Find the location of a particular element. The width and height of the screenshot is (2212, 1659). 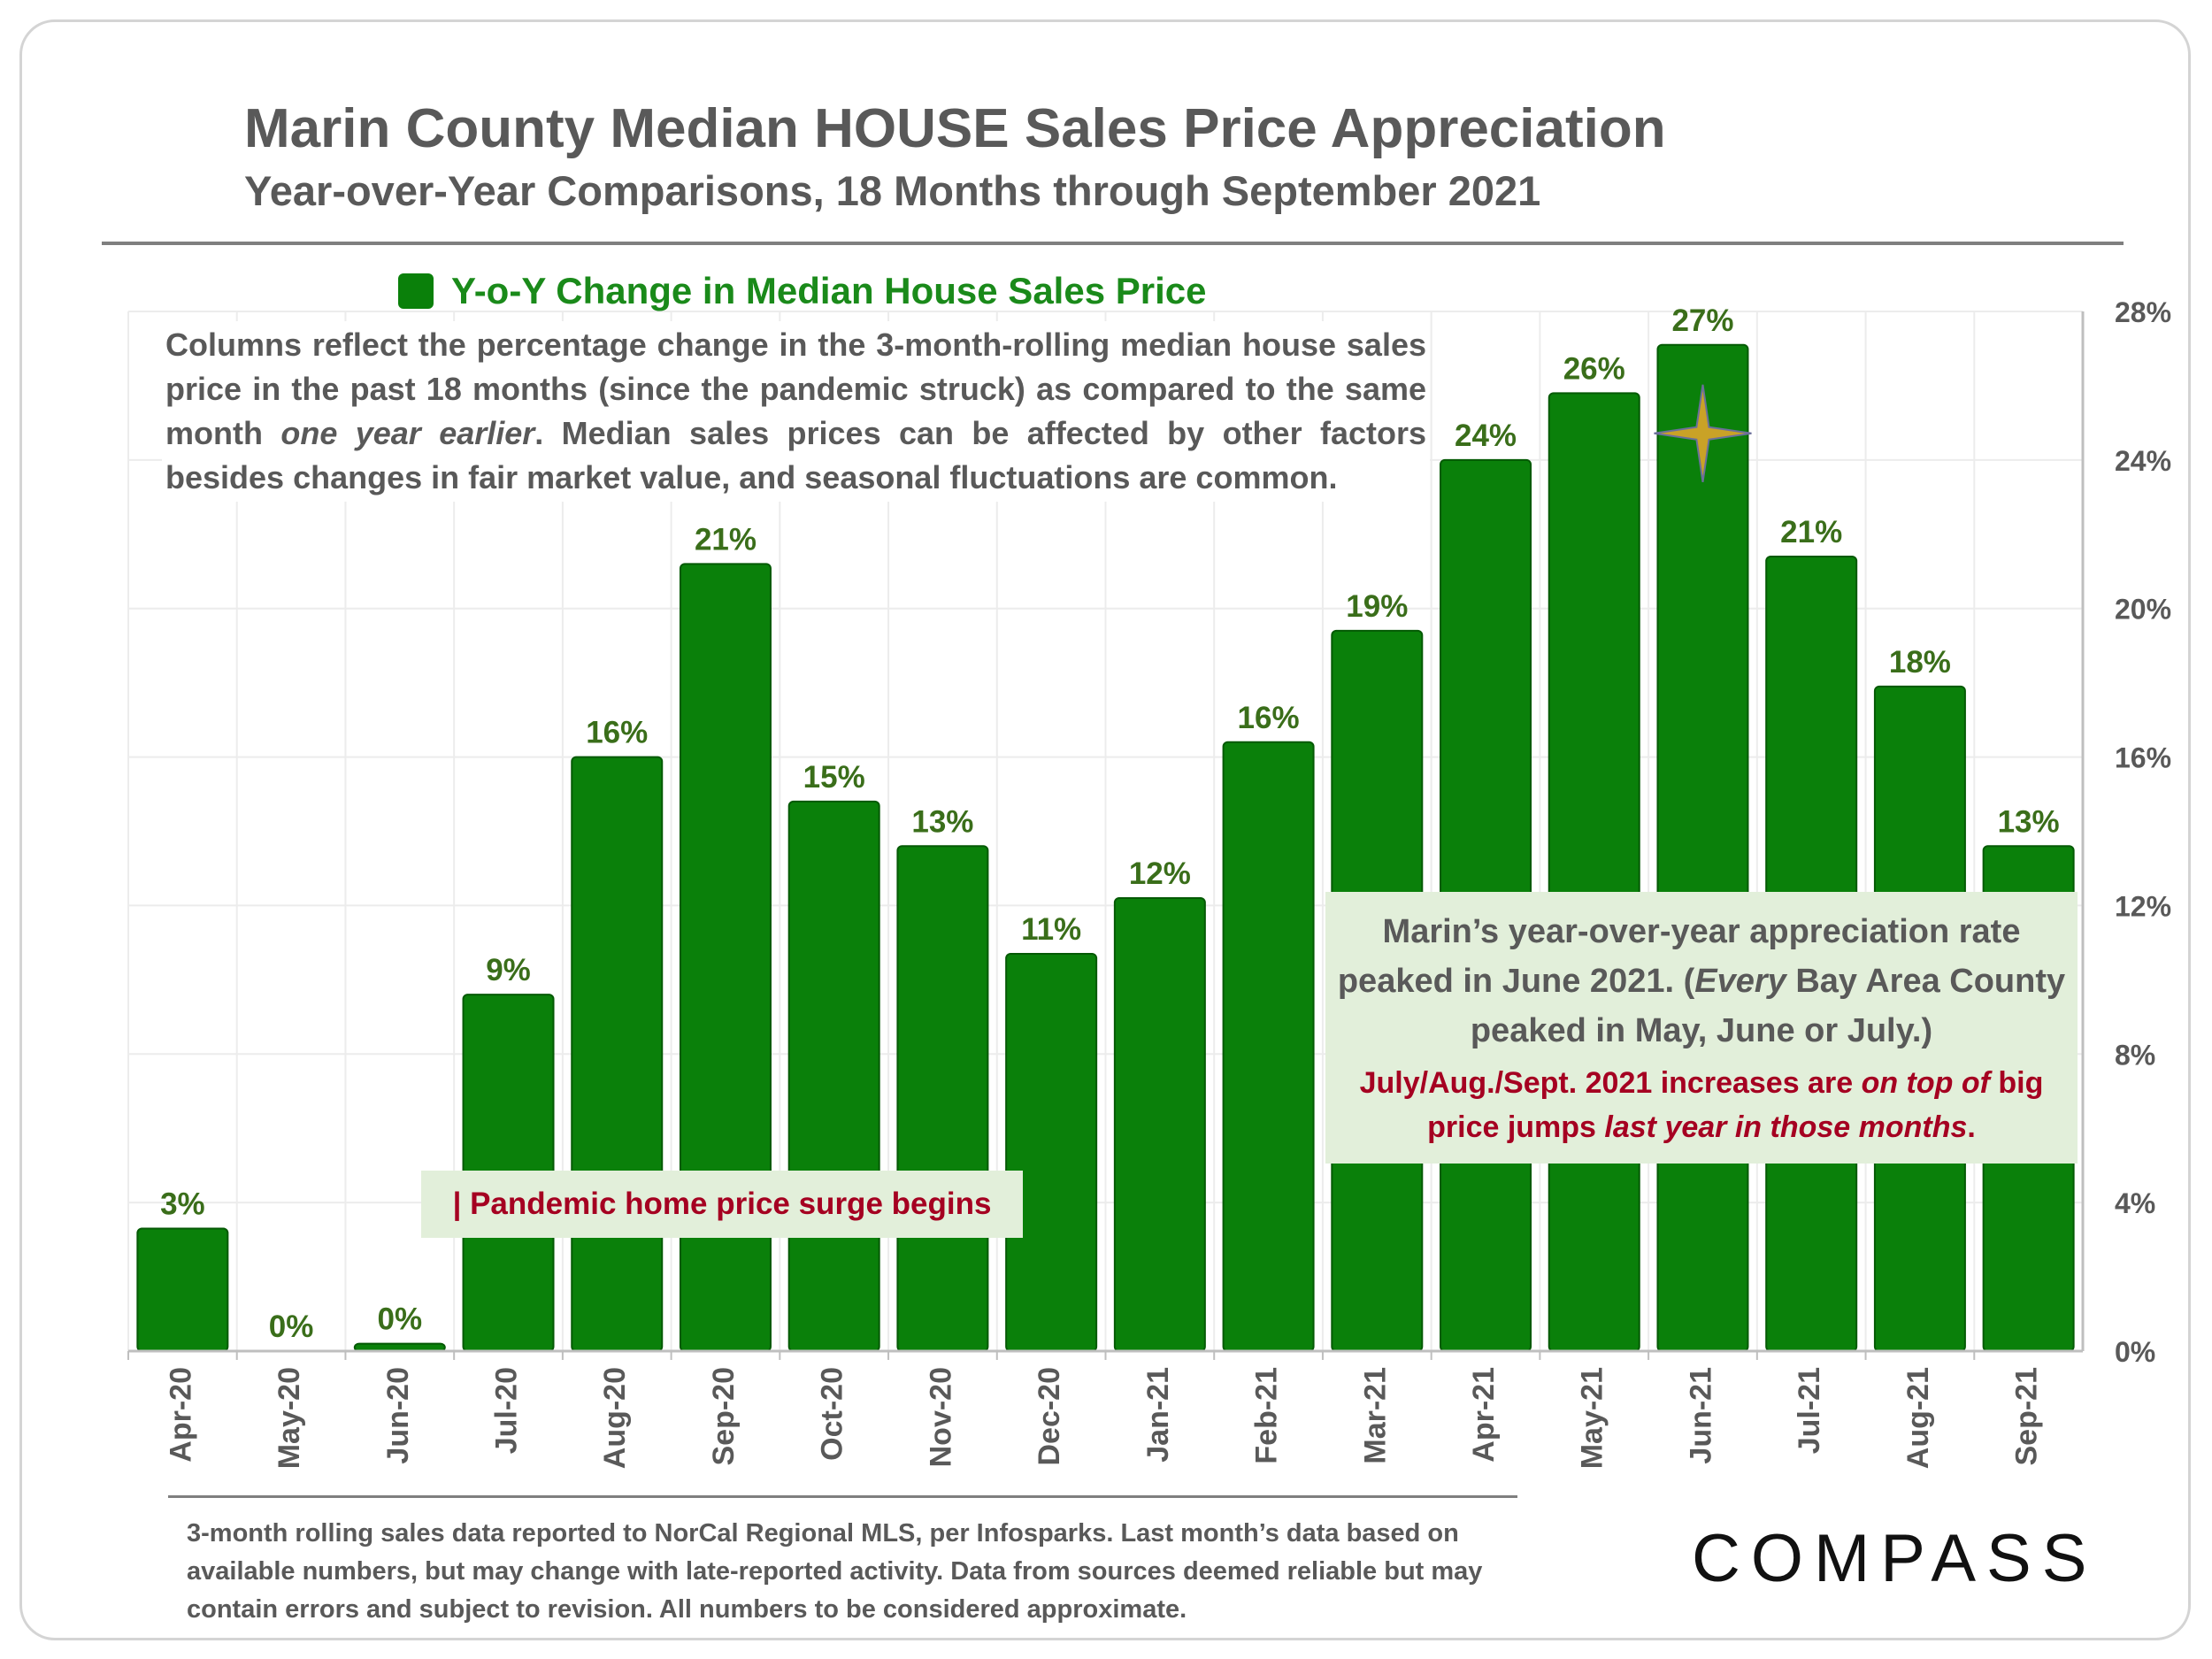

x-tick-label: Jul-21 is located at coordinates (1809, 1411).